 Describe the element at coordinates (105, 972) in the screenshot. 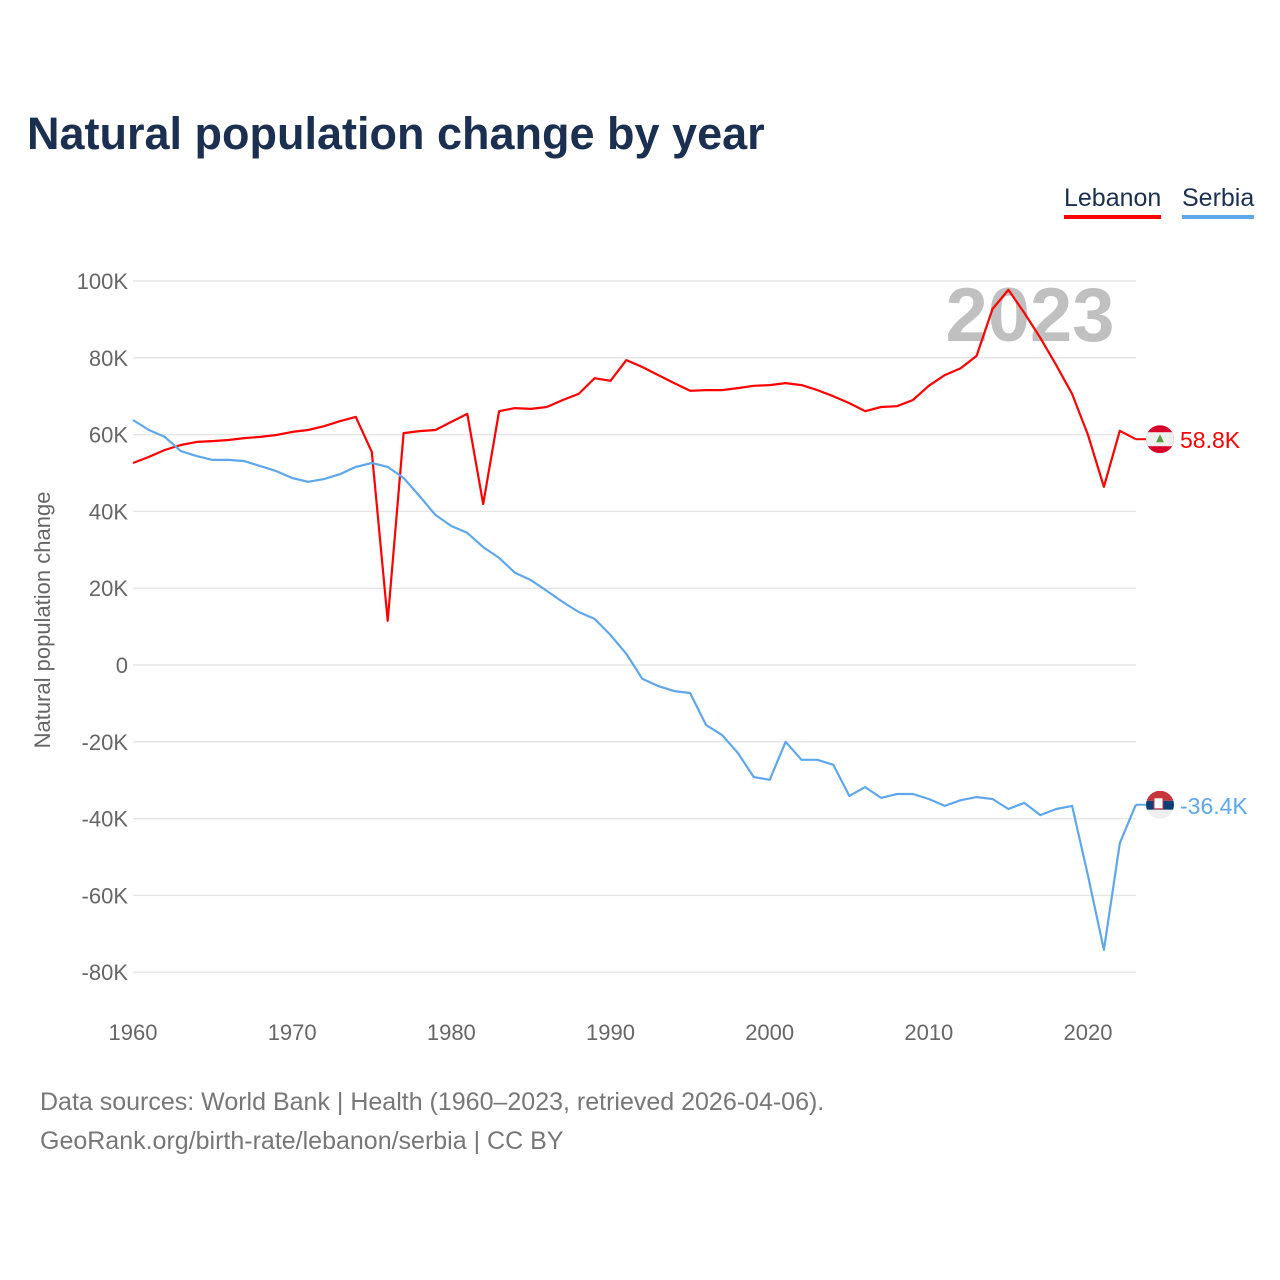

I see `y-tick-label: -80K` at that location.